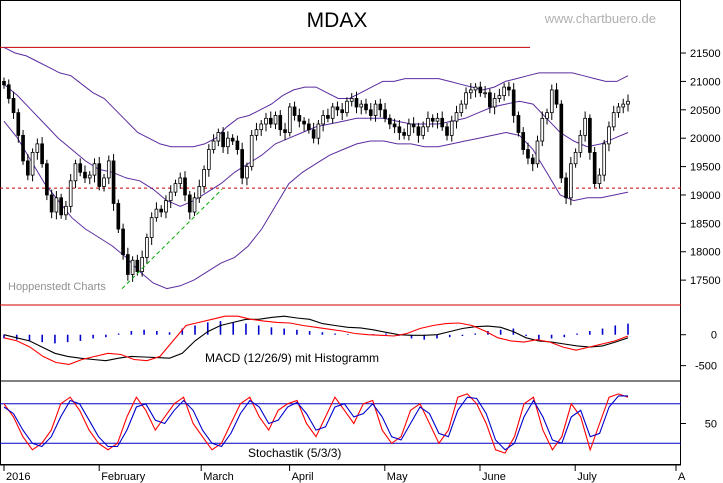 Image resolution: width=723 pixels, height=483 pixels. I want to click on x-tick-label: April, so click(303, 477).